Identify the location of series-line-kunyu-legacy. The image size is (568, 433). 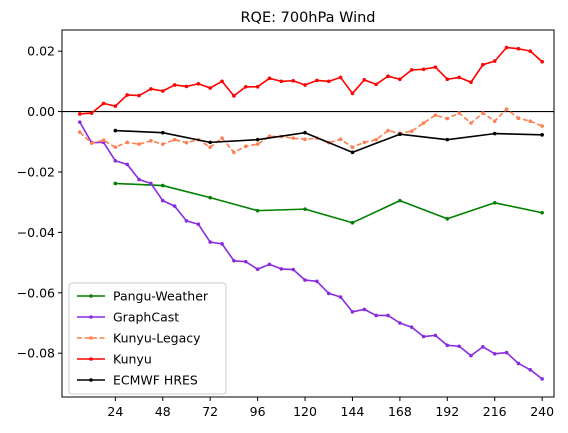
(311, 131).